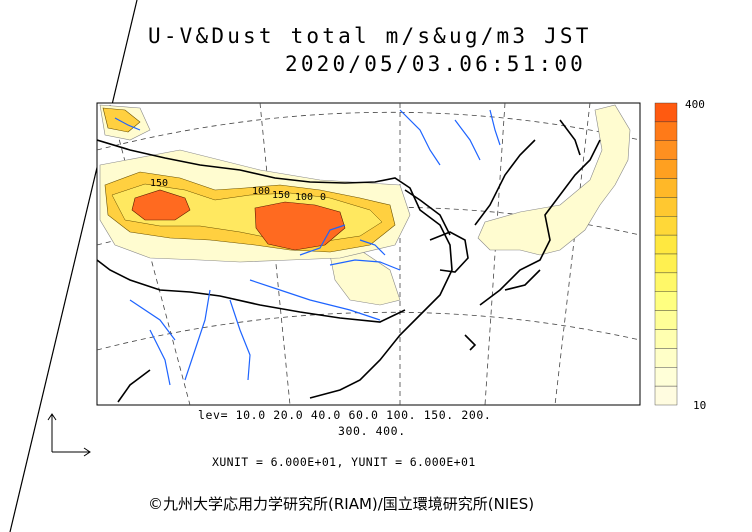  What do you see at coordinates (69, 435) in the screenshot?
I see `axis-arrows-indicator` at bounding box center [69, 435].